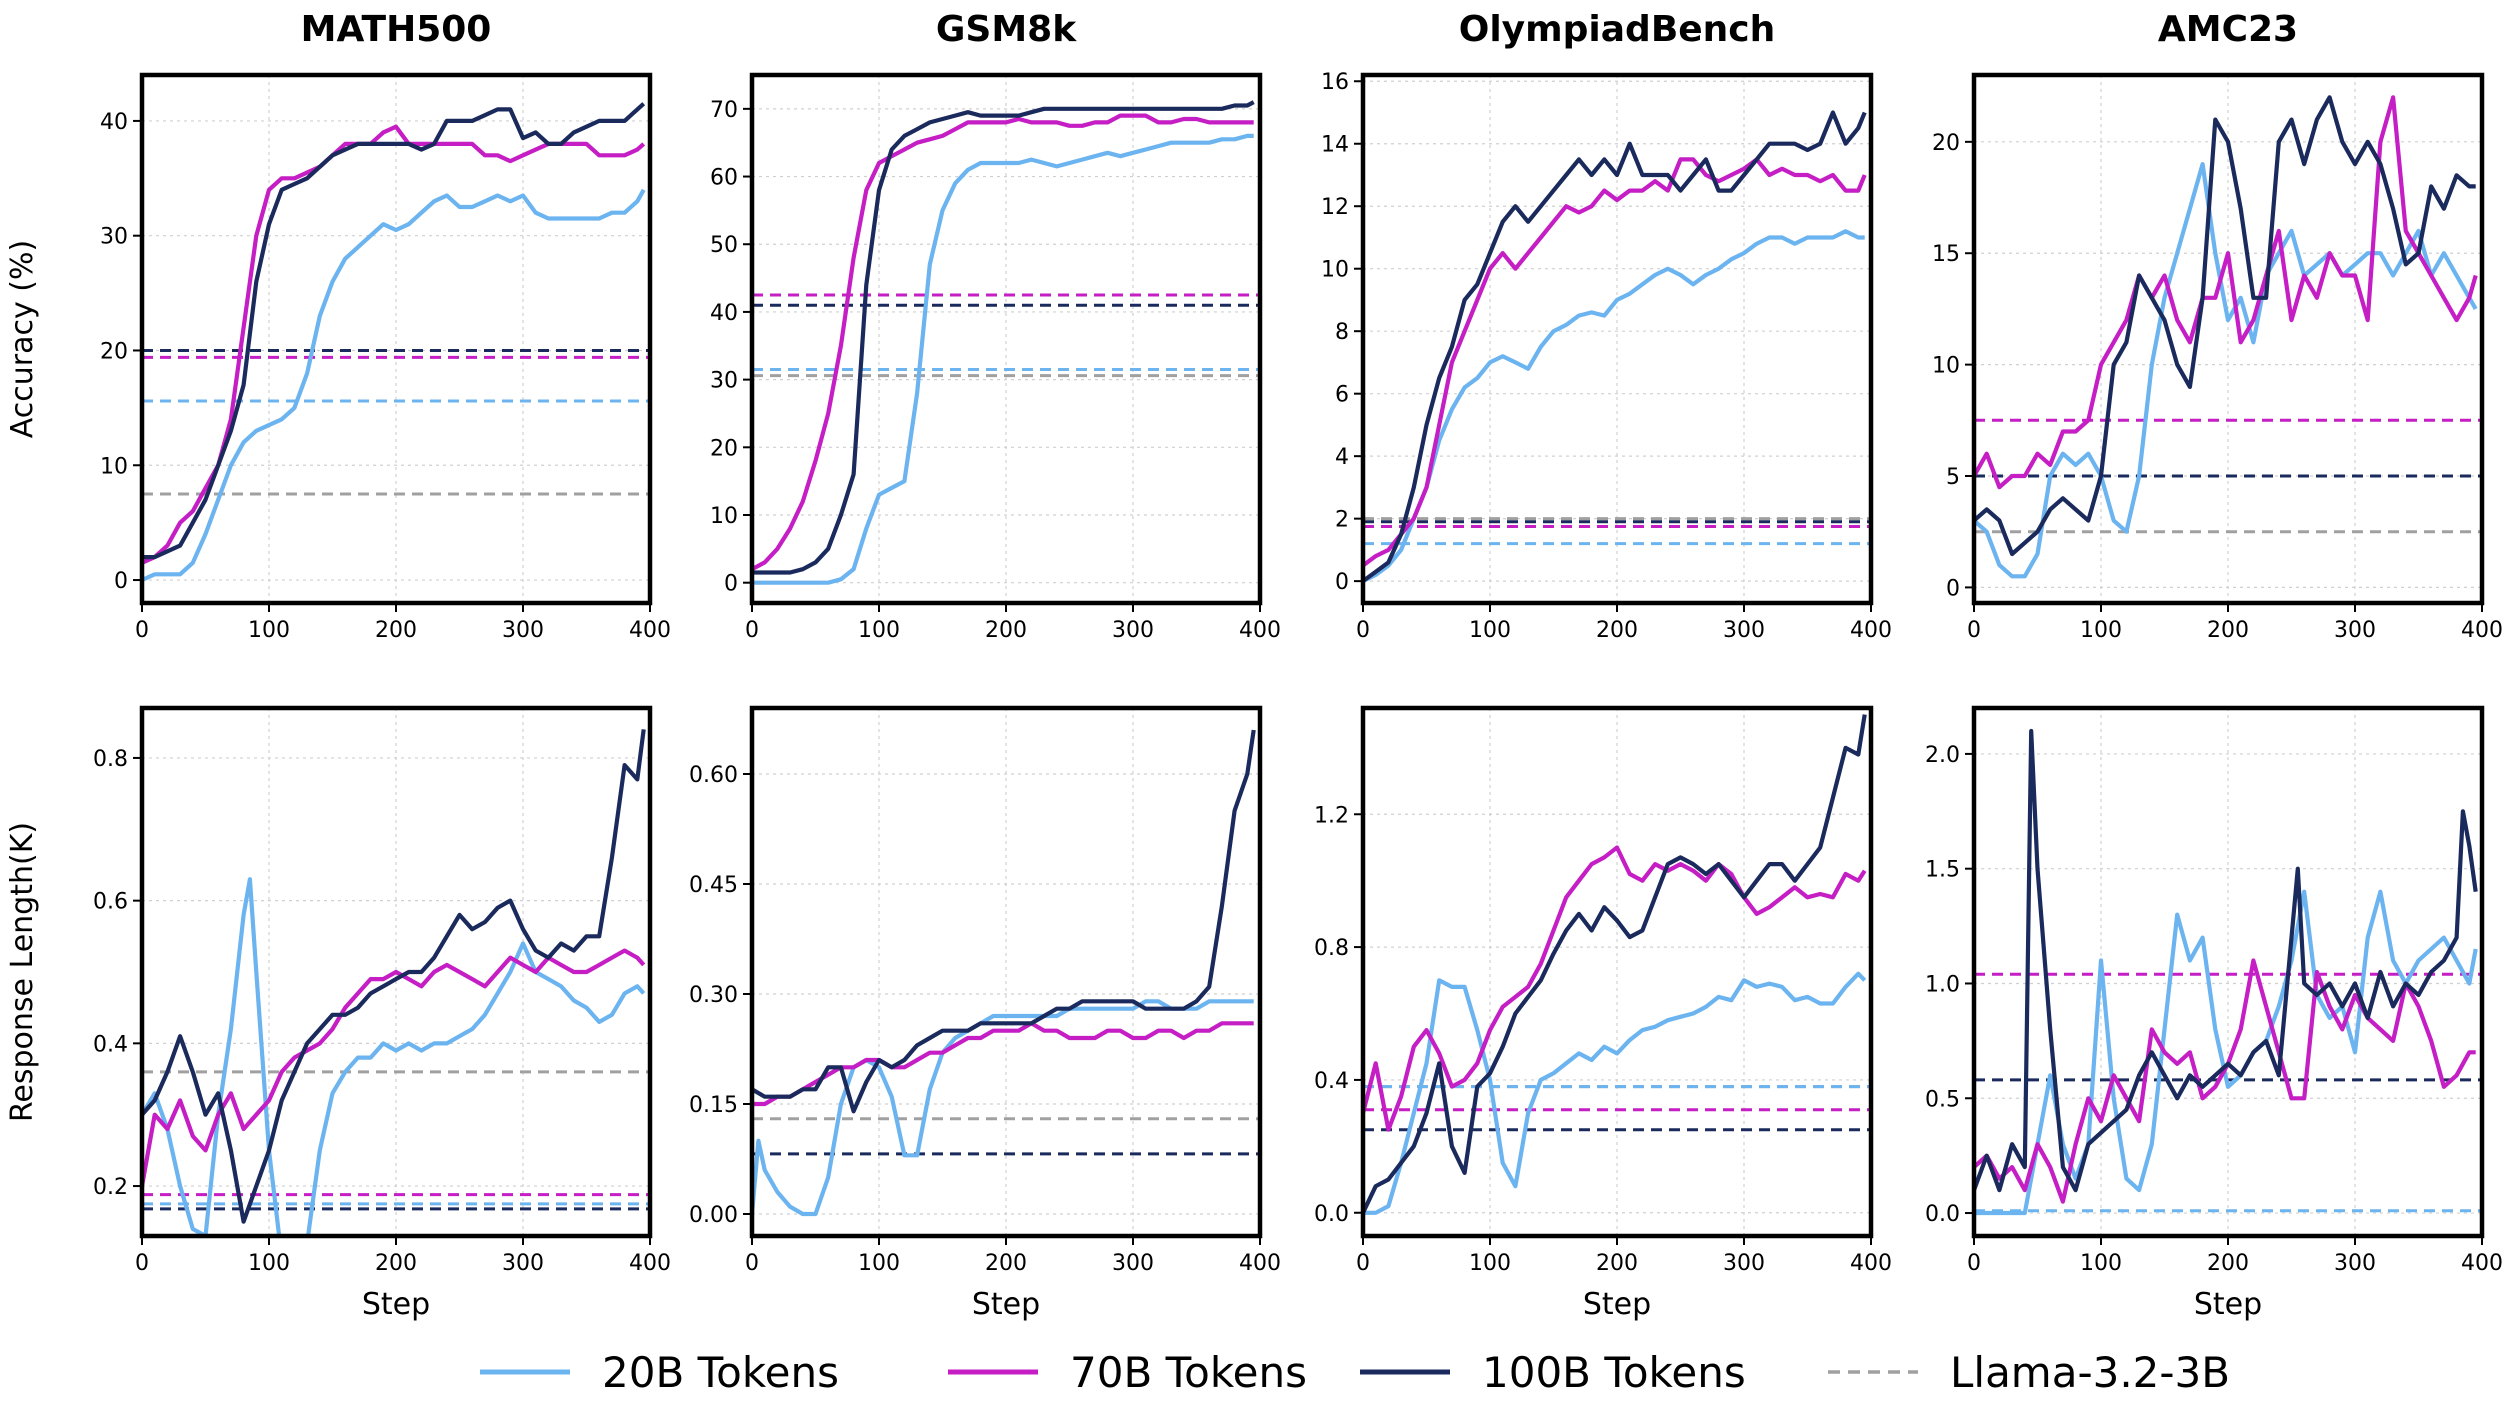  Describe the element at coordinates (1335, 82) in the screenshot. I see `y-tick-label: 16` at that location.